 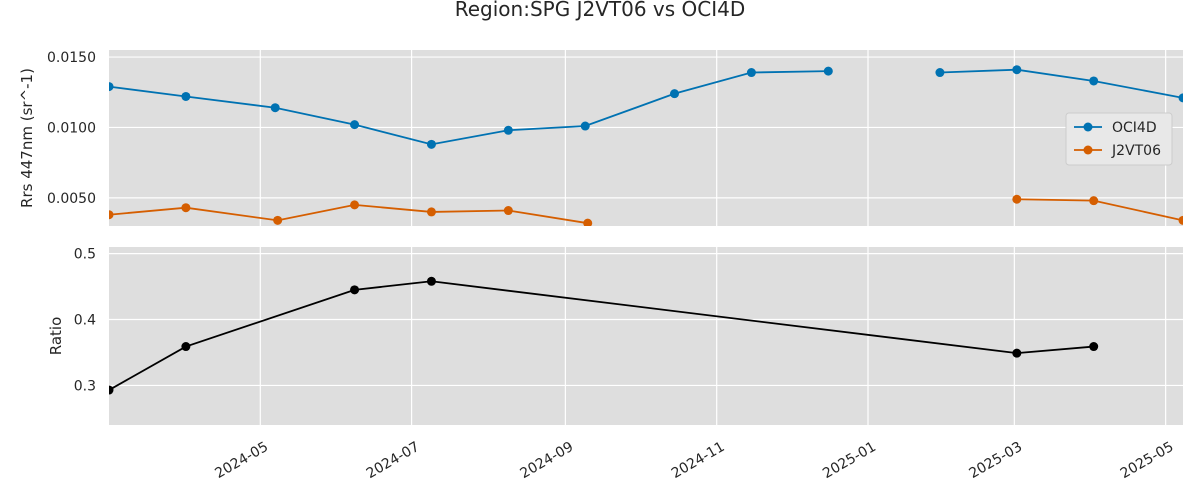 What do you see at coordinates (241, 460) in the screenshot?
I see `x-tick-label: 2024-05` at bounding box center [241, 460].